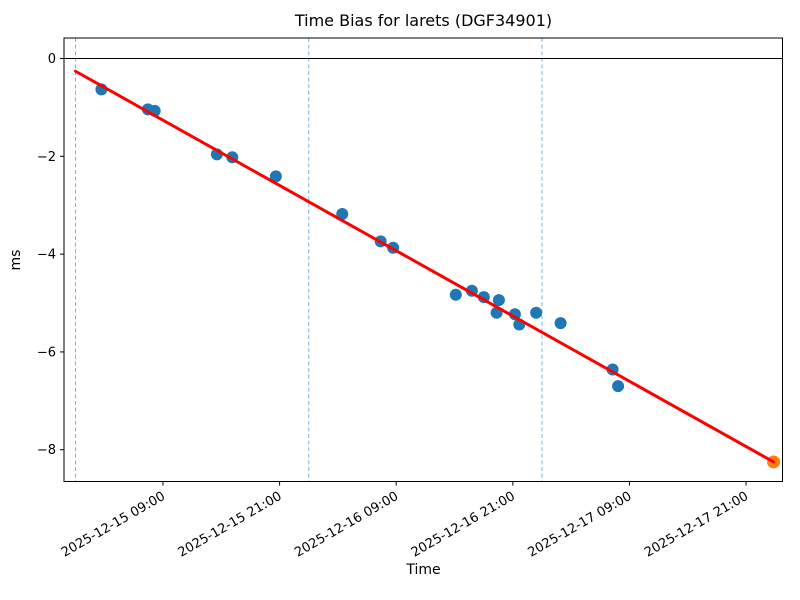  Describe the element at coordinates (46, 157) in the screenshot. I see `y-tick-label: −2` at that location.